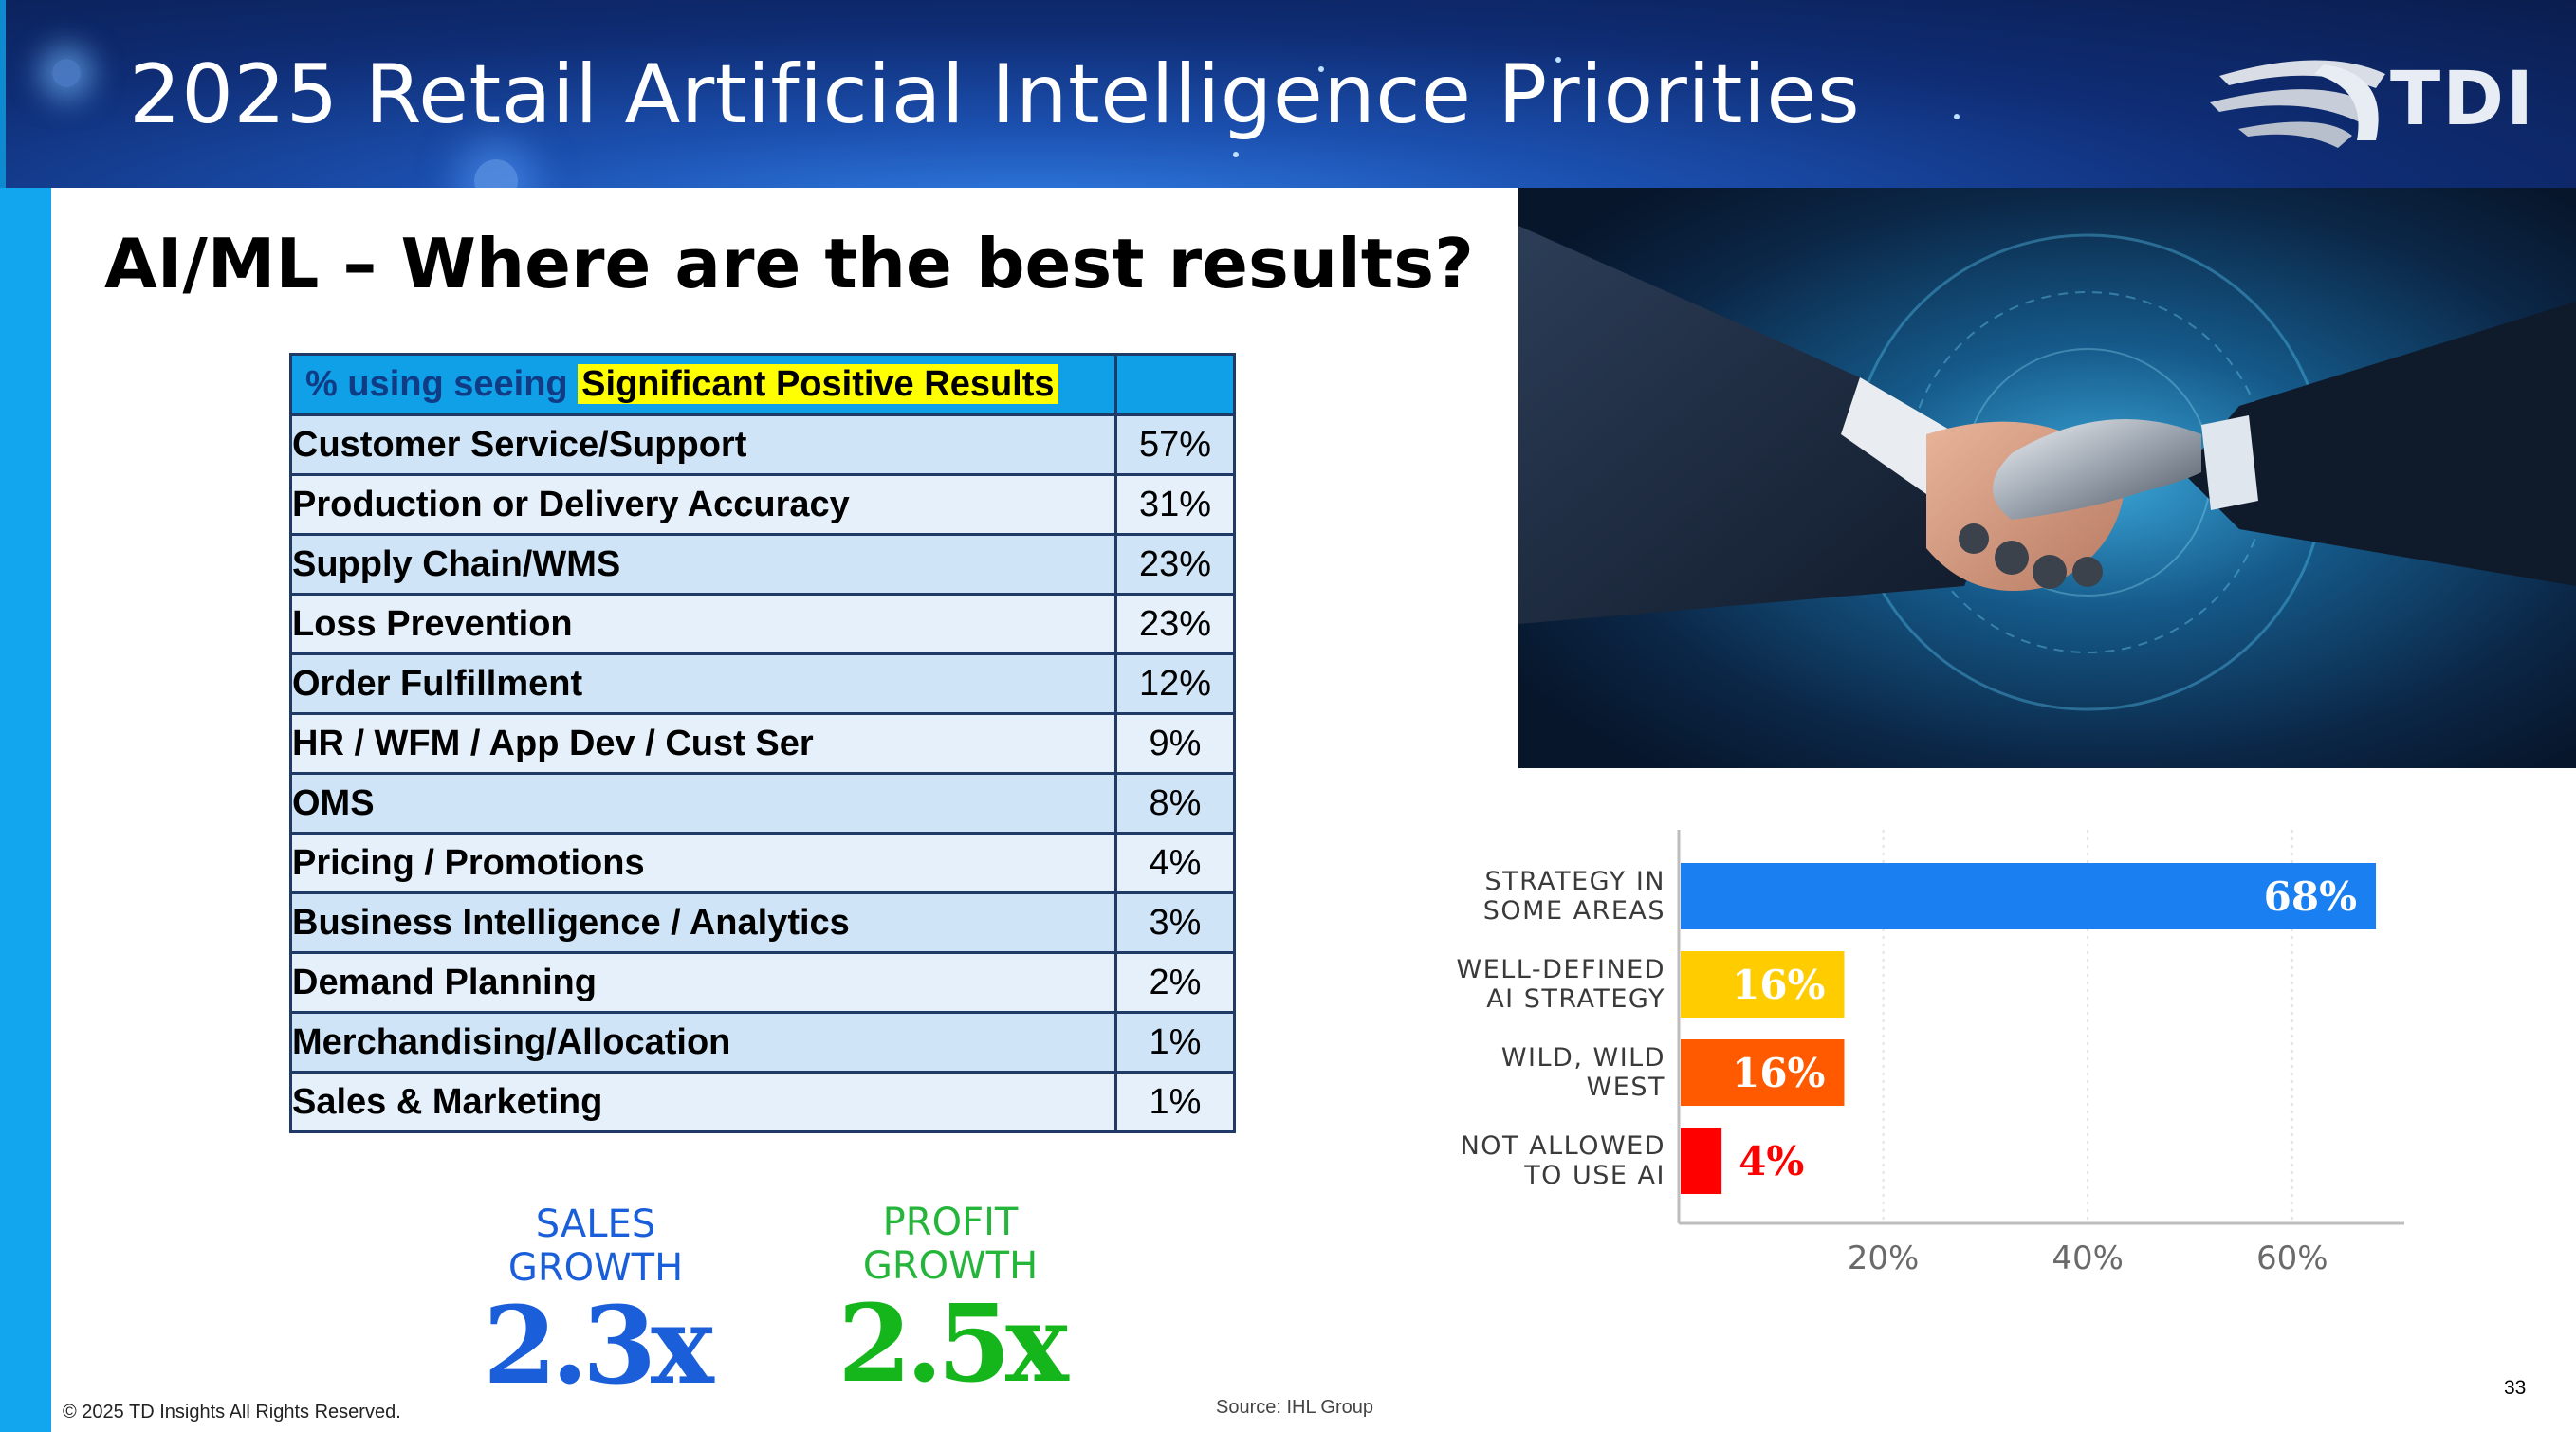 Image resolution: width=2576 pixels, height=1432 pixels. I want to click on chart-category-label: WELL-DEFINED, so click(1561, 969).